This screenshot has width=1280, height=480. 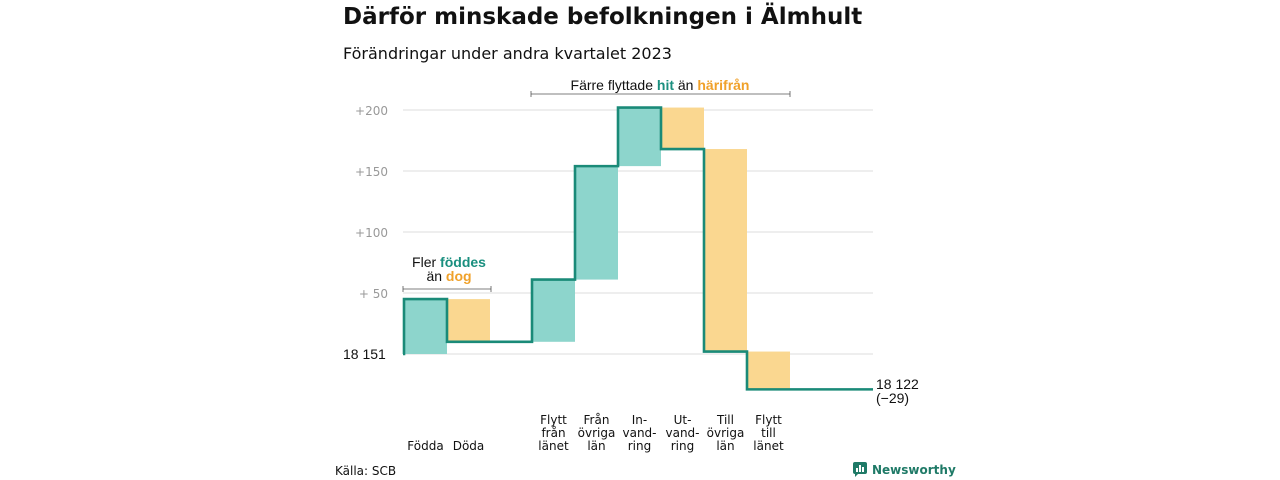 I want to click on svg-text:Färre flyttade hit än härifr: Färre flyttade hit än härifrån, so click(x=660, y=85).